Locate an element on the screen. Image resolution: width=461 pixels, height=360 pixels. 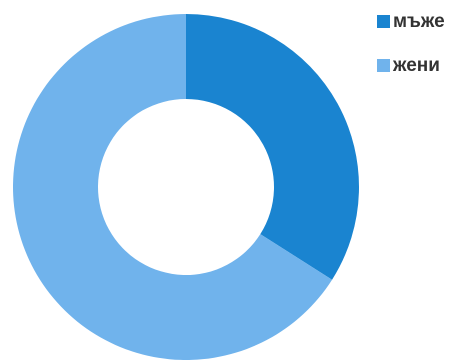
legend-label: жени is located at coordinates (416, 65).